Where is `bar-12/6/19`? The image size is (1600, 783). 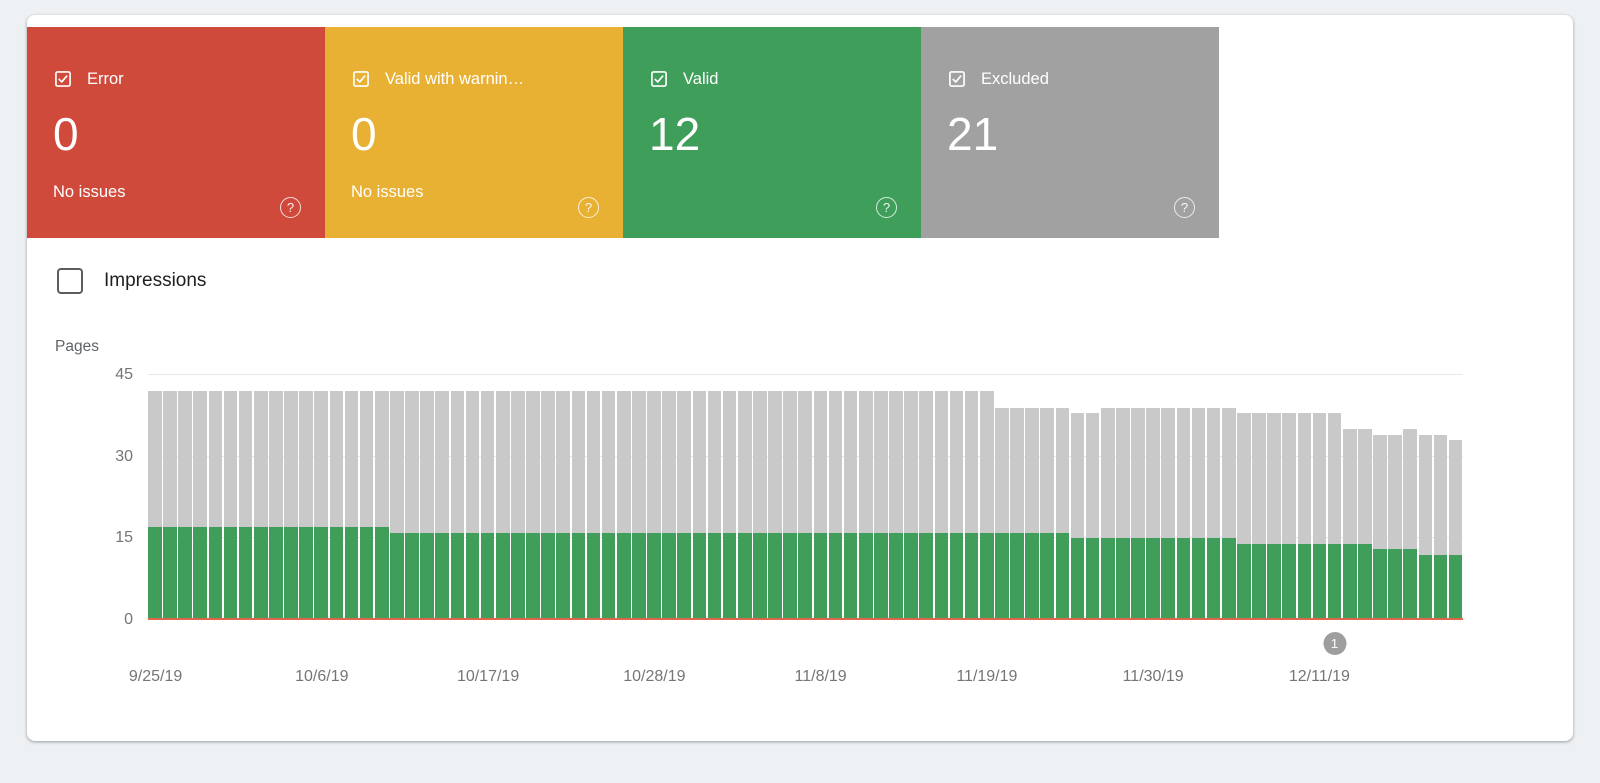
bar-12/6/19 is located at coordinates (1244, 497).